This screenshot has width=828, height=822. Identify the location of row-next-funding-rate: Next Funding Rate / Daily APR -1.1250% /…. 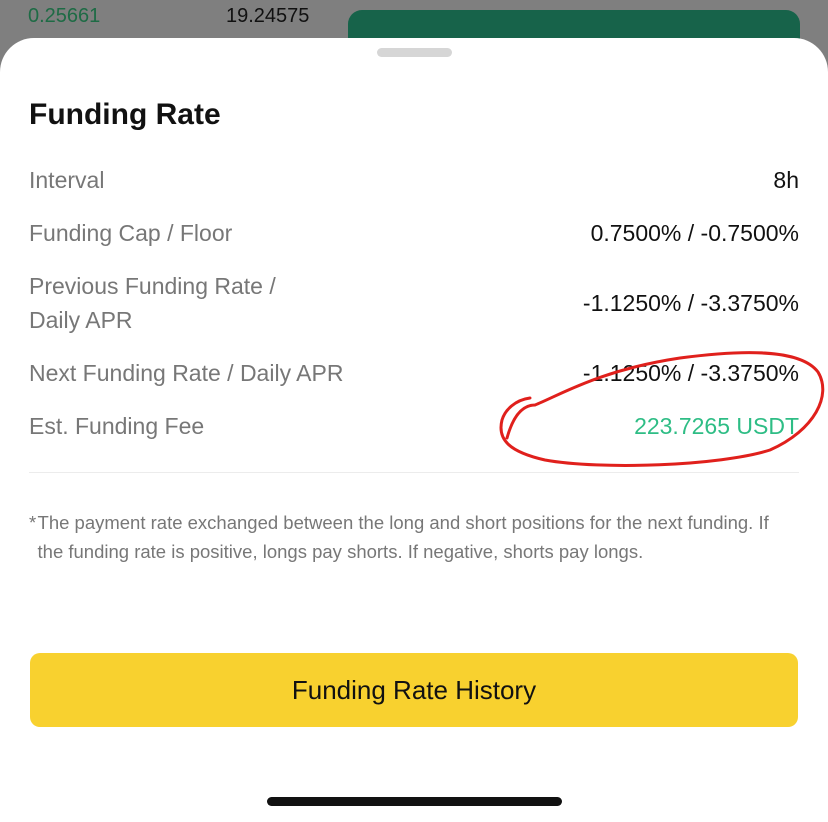
(414, 373).